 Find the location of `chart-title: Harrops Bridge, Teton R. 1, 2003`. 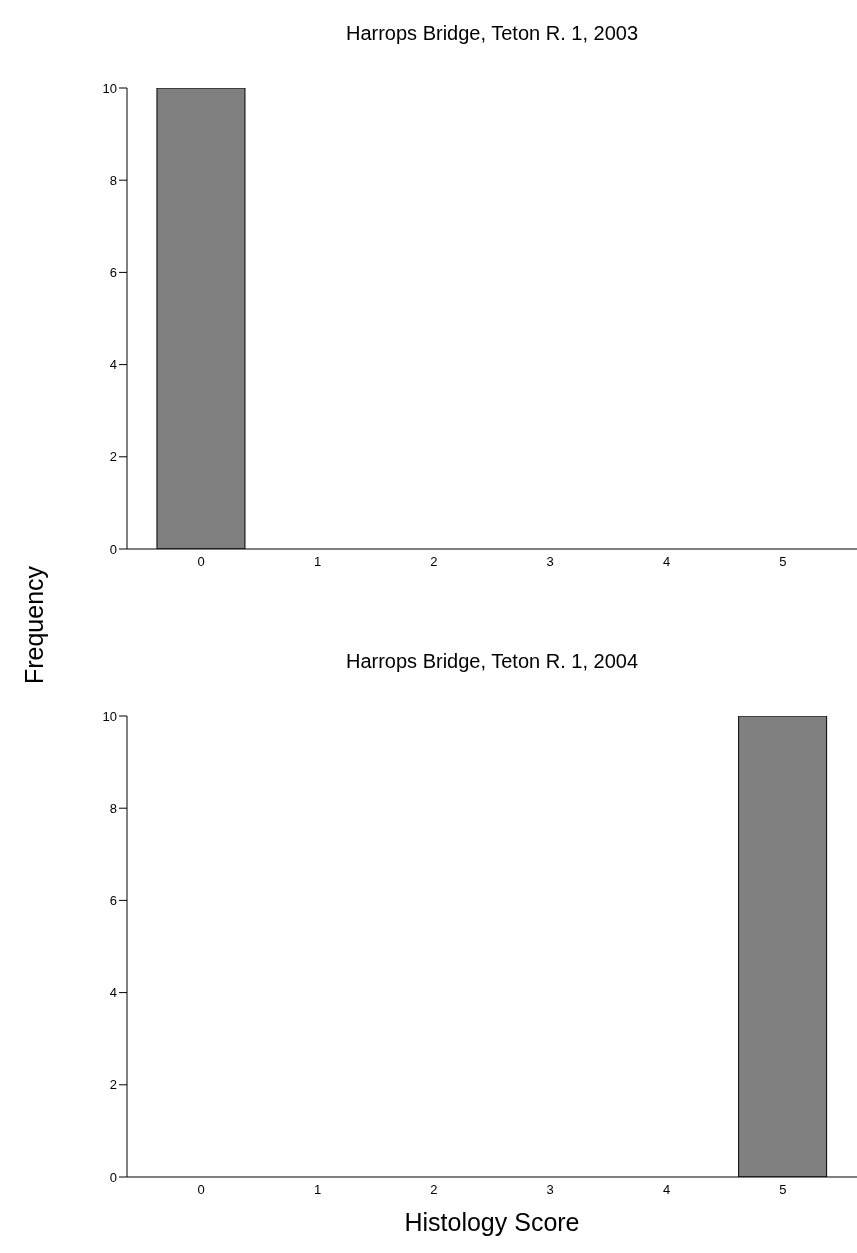

chart-title: Harrops Bridge, Teton R. 1, 2003 is located at coordinates (492, 33).